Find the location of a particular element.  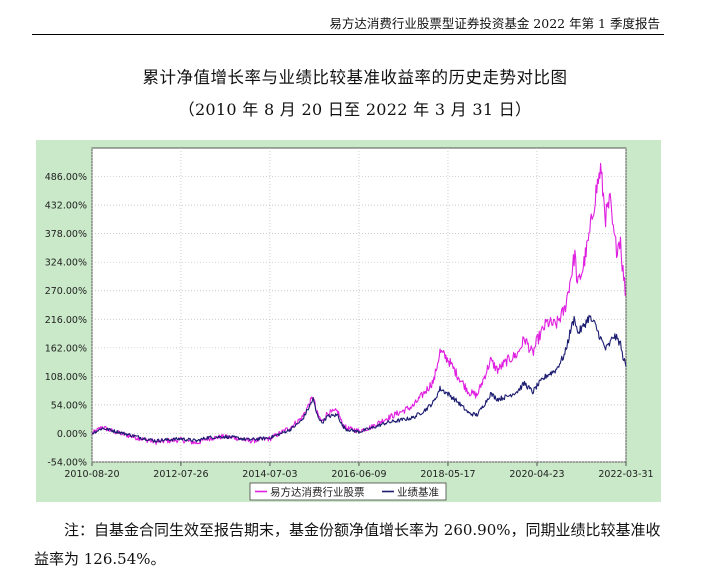

legend-benchmark-label: 业绩基准 is located at coordinates (418, 492).